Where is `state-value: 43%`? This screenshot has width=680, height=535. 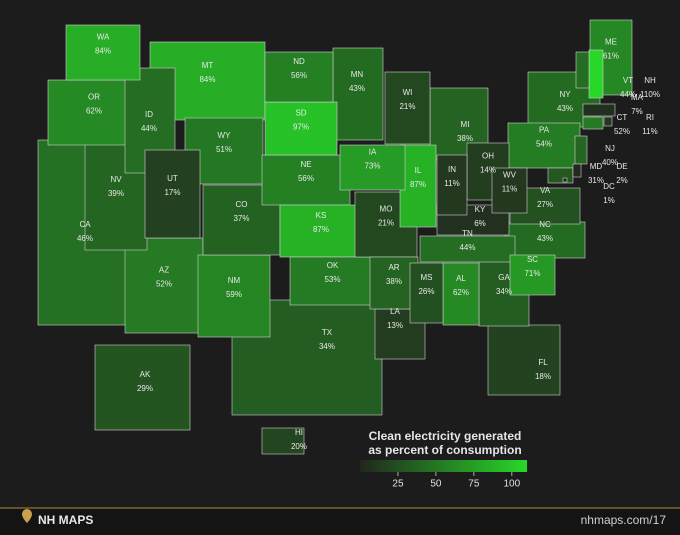
state-value: 43% is located at coordinates (545, 238).